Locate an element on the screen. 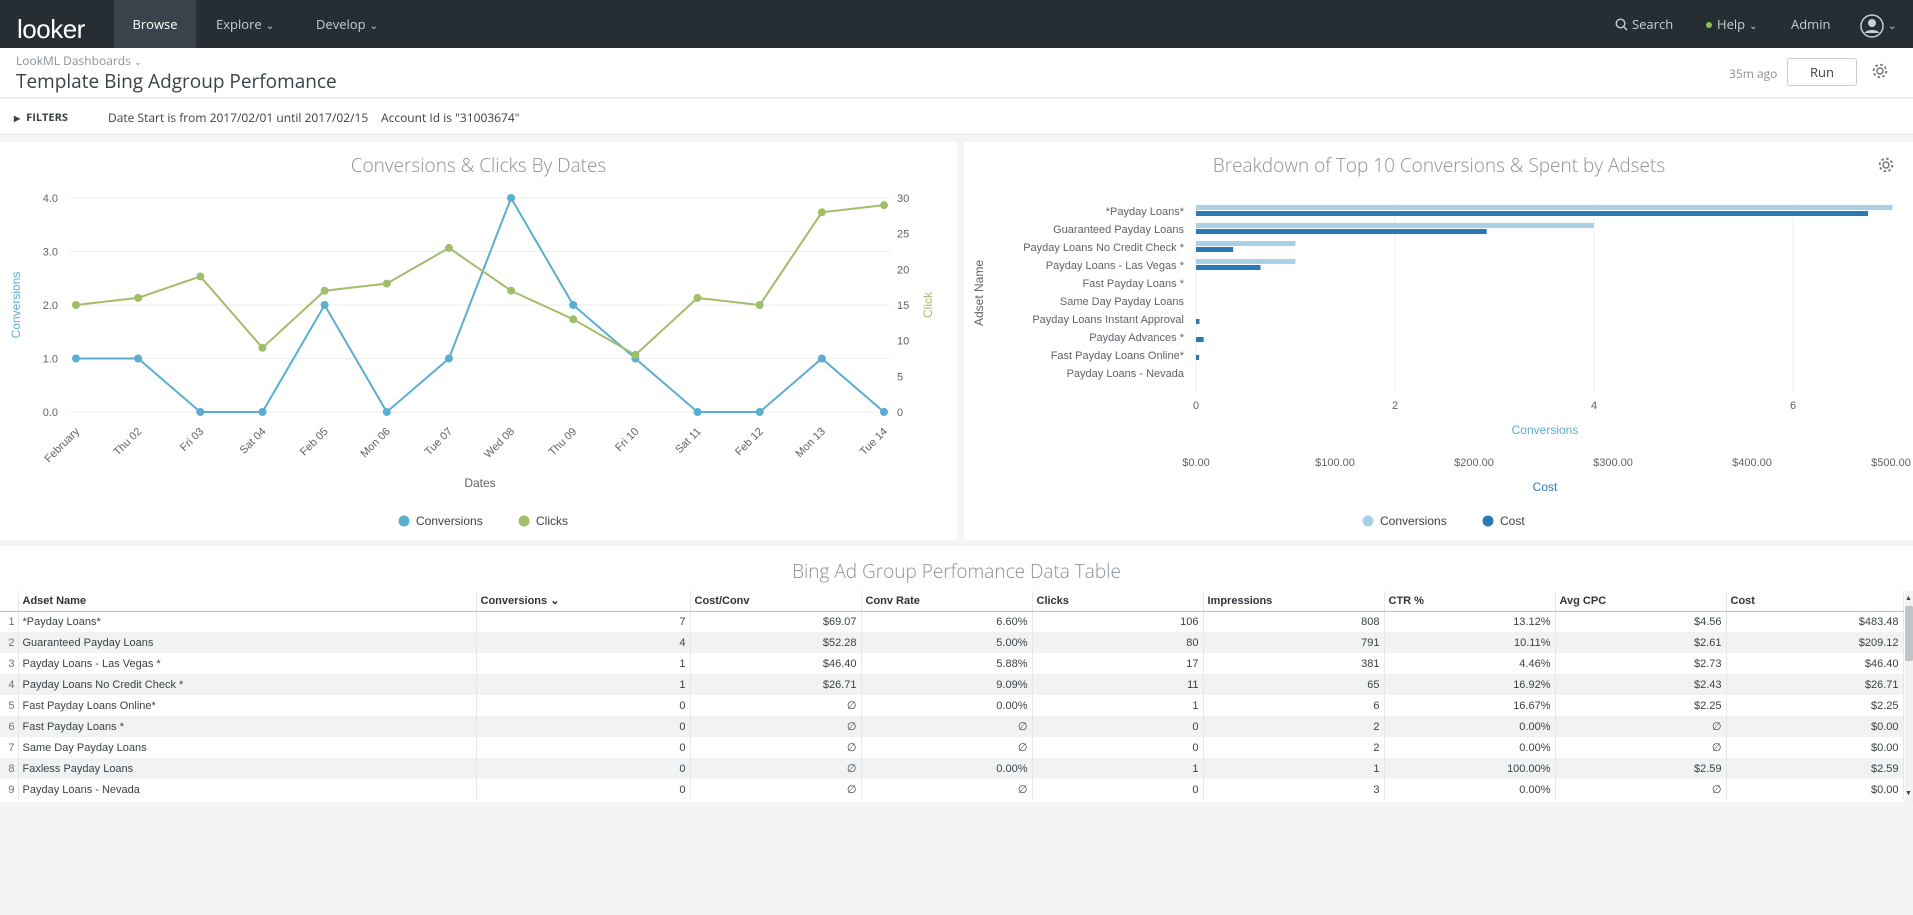  scrollbar-thumb is located at coordinates (1909, 633).